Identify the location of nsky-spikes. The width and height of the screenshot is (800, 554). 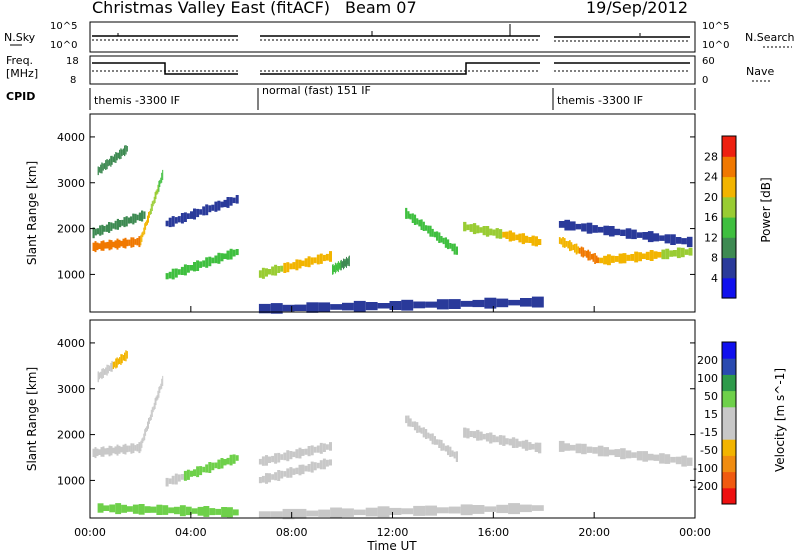
(379, 30).